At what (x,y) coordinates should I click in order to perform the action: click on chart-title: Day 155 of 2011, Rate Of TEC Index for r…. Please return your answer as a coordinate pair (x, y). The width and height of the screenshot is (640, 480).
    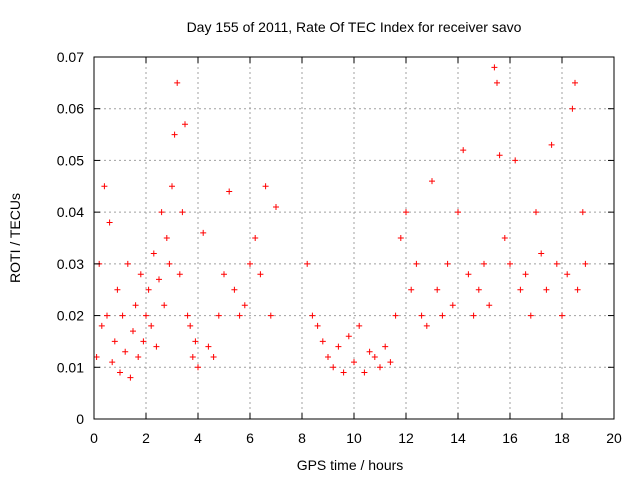
    Looking at the image, I should click on (354, 27).